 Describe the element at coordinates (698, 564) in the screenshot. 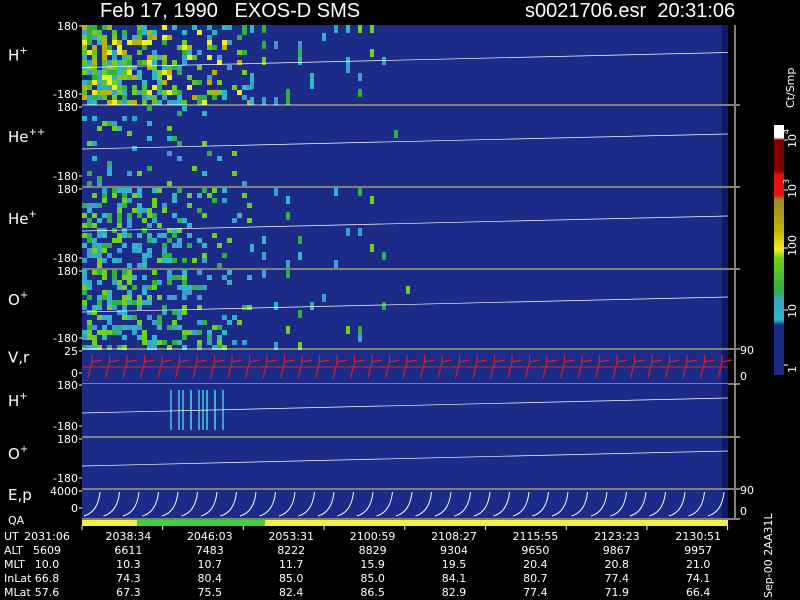

I see `cell: 21.0` at that location.